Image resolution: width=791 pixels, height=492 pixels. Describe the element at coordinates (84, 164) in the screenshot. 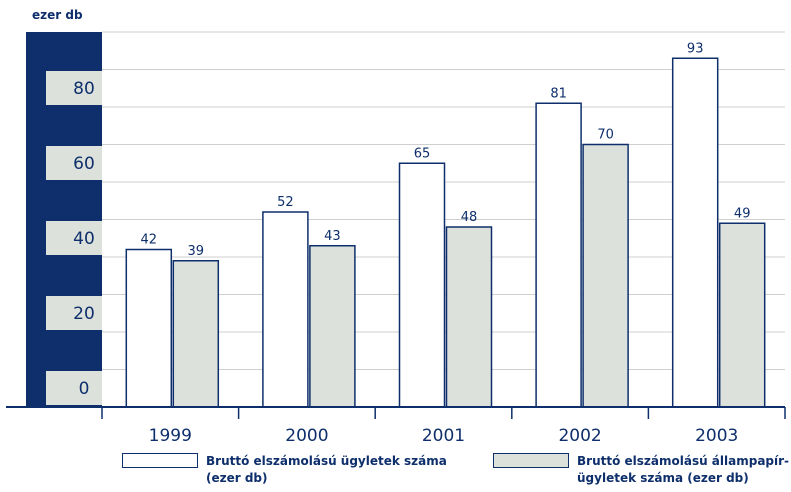

I see `y-tick-label: 60` at that location.